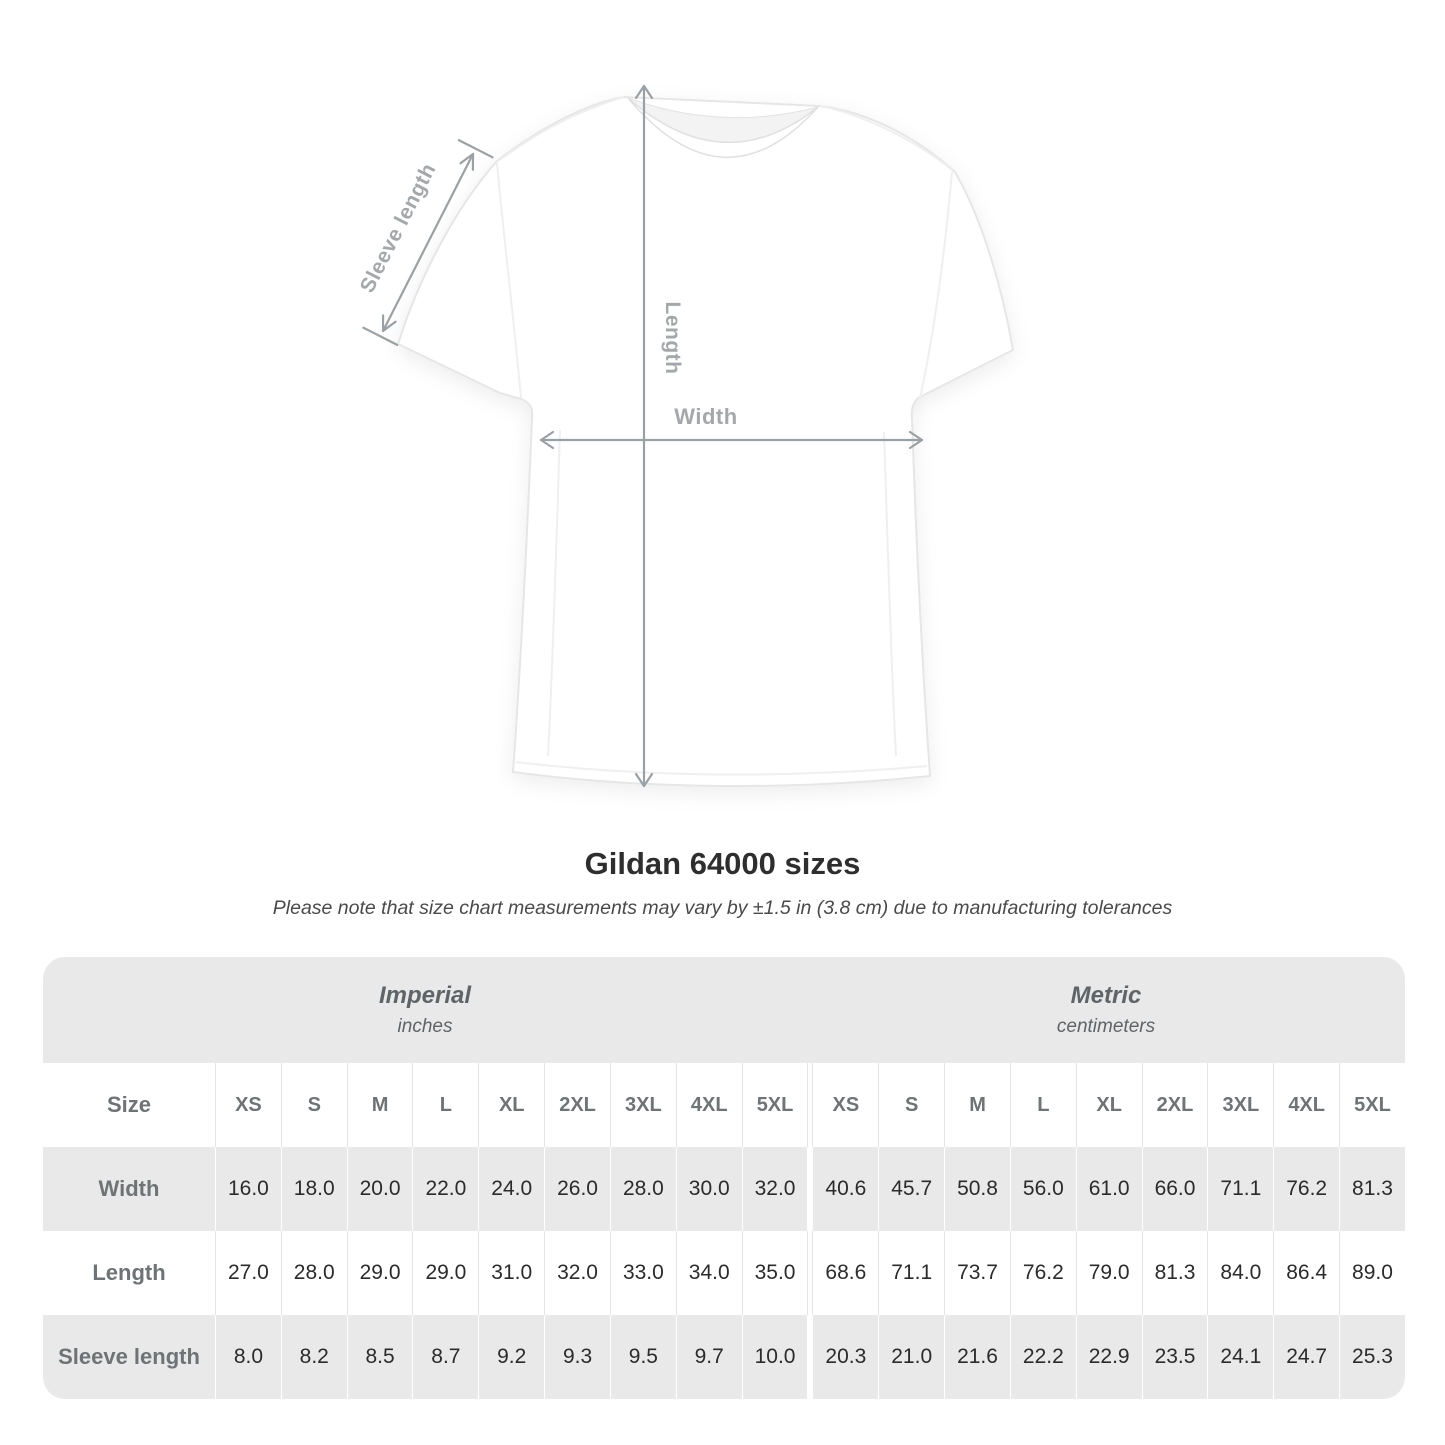 Image resolution: width=1445 pixels, height=1445 pixels. What do you see at coordinates (313, 1189) in the screenshot?
I see `value-cell: 18.0` at bounding box center [313, 1189].